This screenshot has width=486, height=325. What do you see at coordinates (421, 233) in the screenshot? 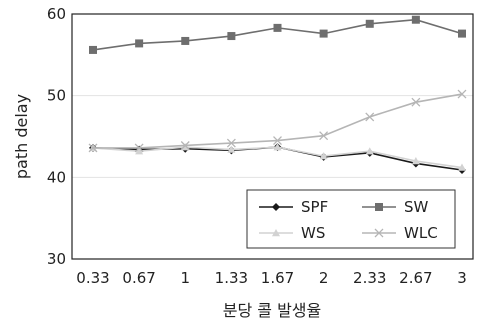
I see `legend-label: WLC` at bounding box center [421, 233].